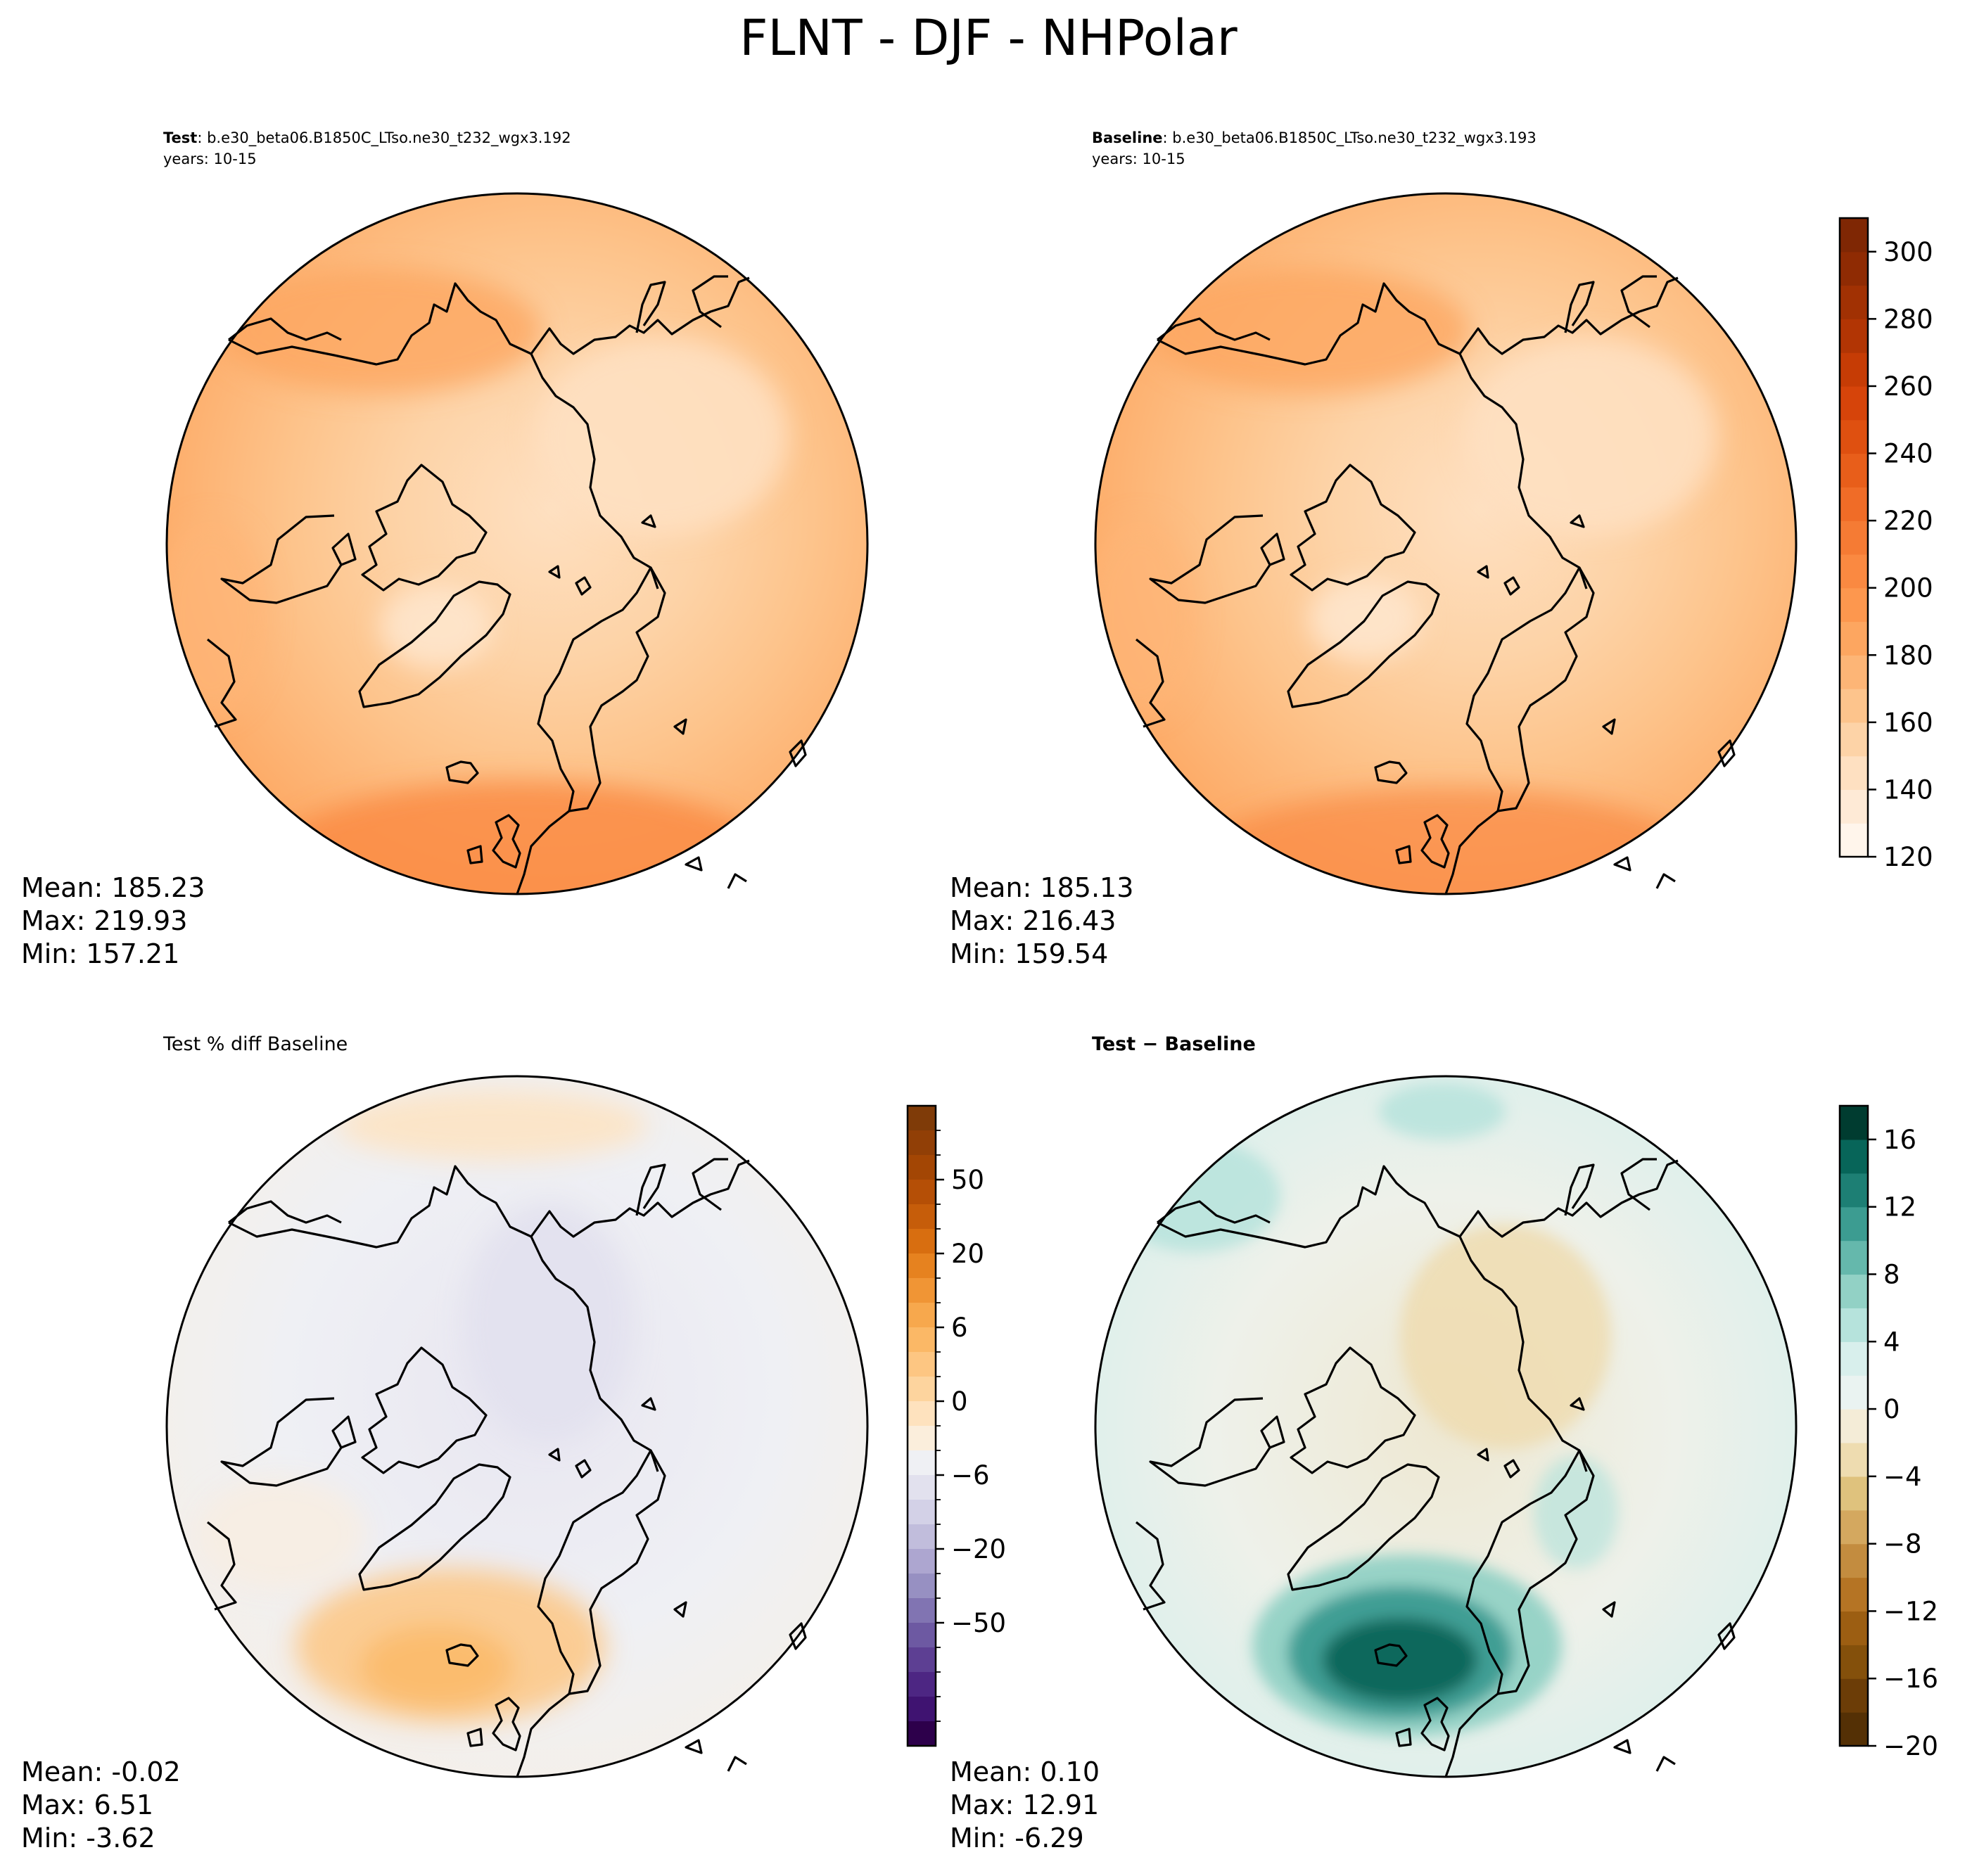  I want to click on test-min: Min: 157.21, so click(100, 954).